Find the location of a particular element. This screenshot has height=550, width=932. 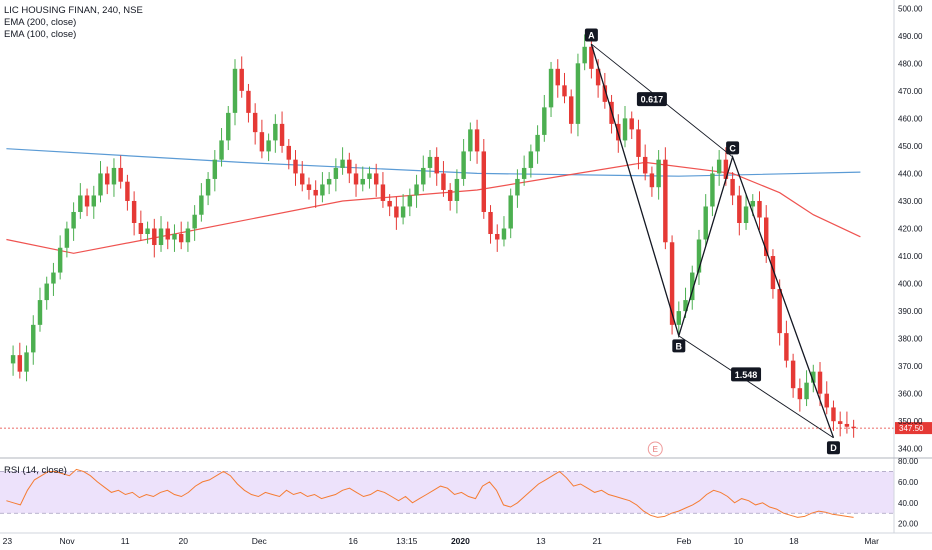

price-tick-label: 420.00 is located at coordinates (910, 229).